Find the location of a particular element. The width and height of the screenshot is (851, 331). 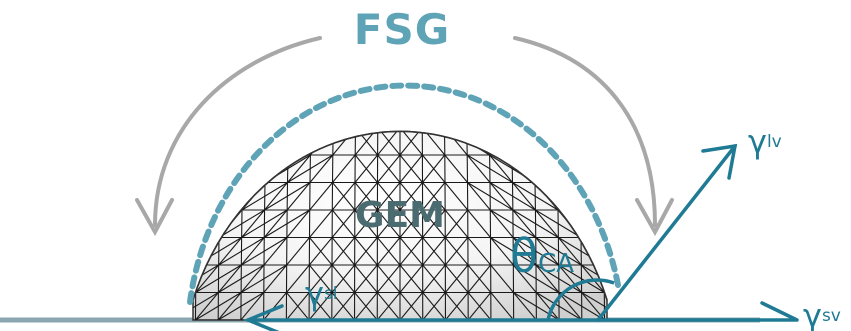

theta-ca-label: θCA is located at coordinates (542, 256).